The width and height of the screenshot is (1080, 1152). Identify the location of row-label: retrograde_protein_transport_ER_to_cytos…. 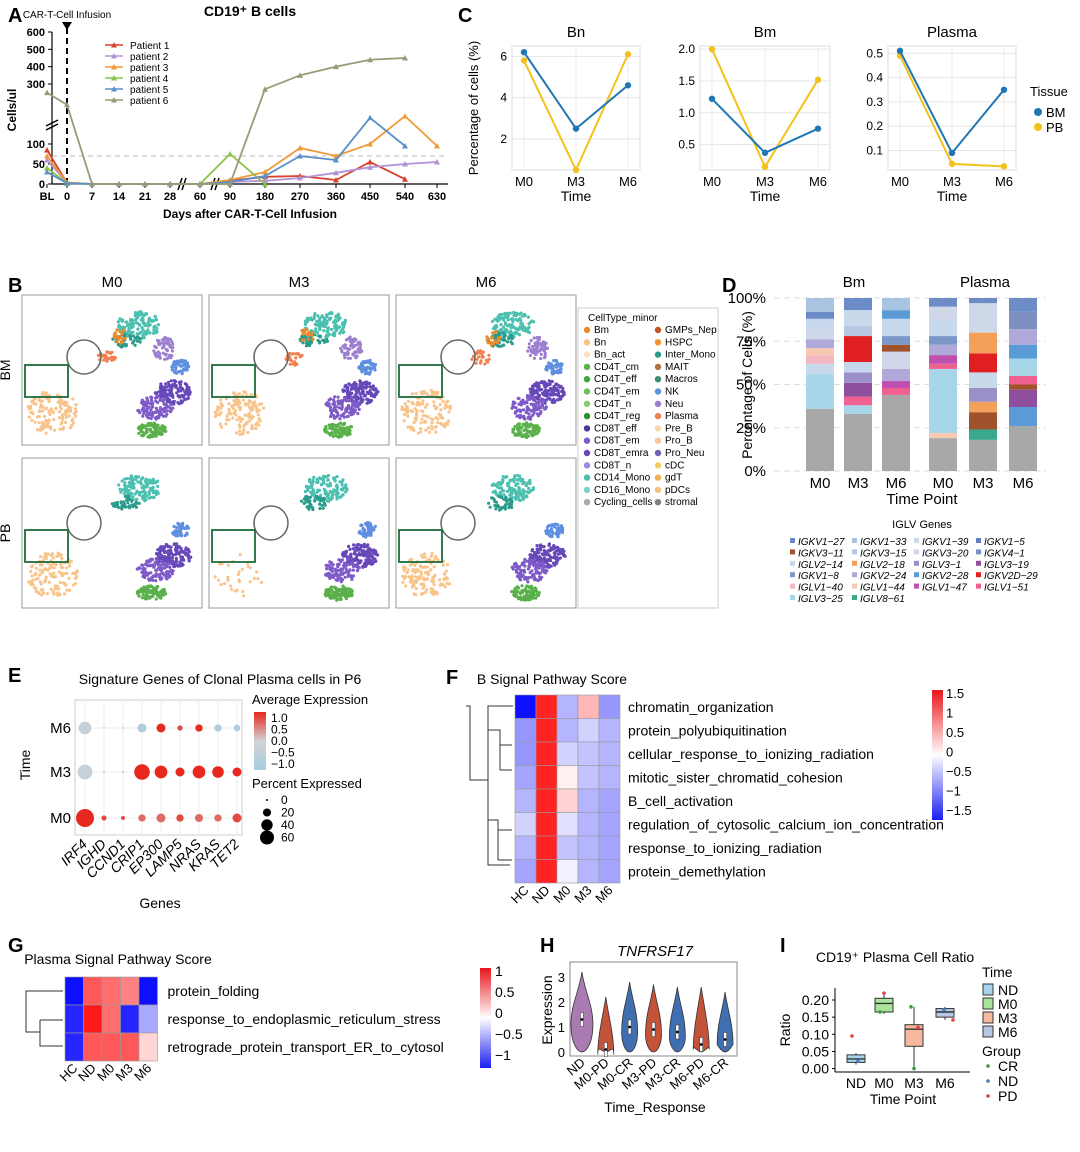
(306, 1047).